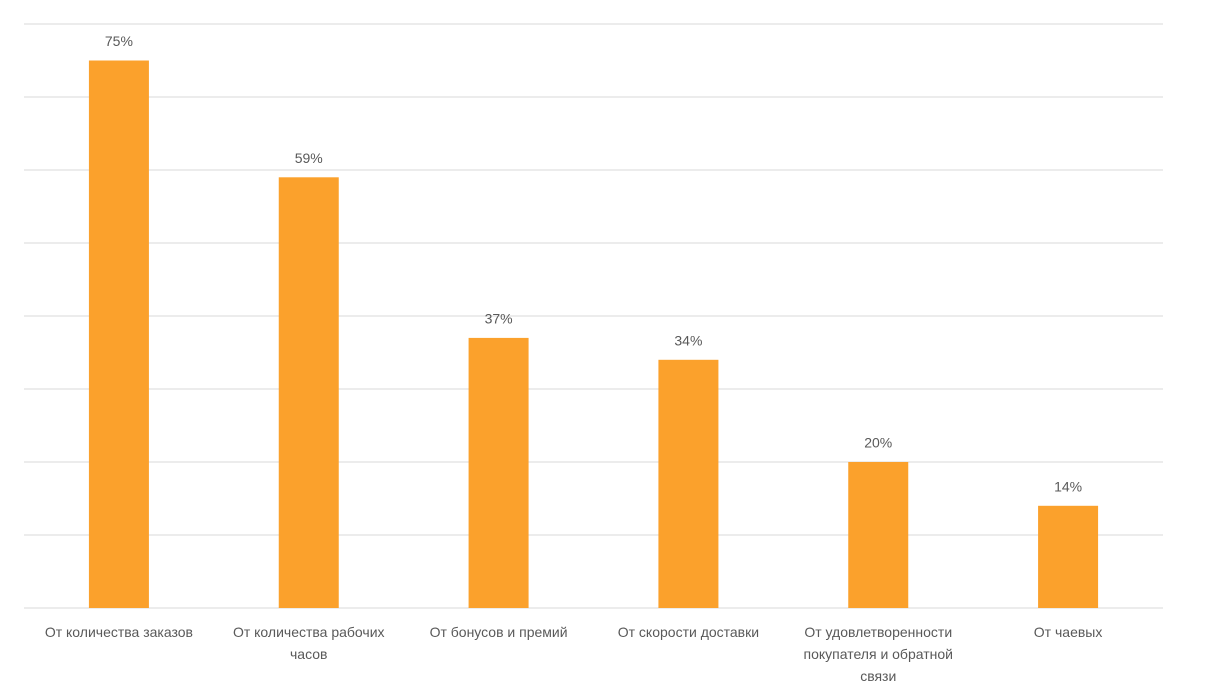  Describe the element at coordinates (499, 632) in the screenshot. I see `x-tick-label: От бонусов и премий` at that location.